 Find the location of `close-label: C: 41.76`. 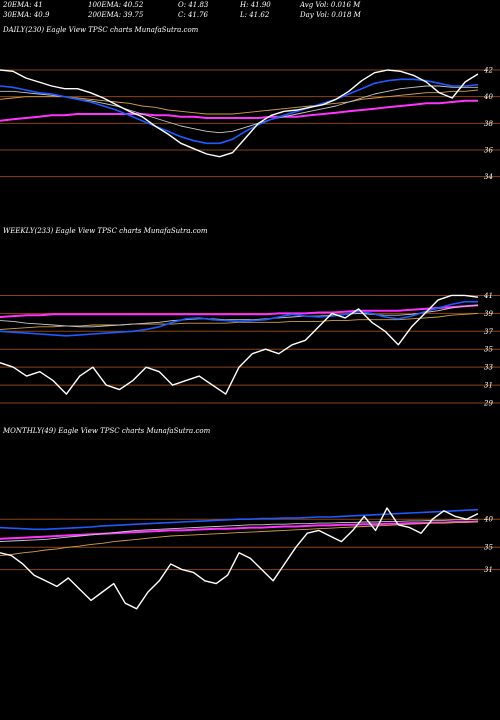

close-label: C: 41.76 is located at coordinates (193, 15).